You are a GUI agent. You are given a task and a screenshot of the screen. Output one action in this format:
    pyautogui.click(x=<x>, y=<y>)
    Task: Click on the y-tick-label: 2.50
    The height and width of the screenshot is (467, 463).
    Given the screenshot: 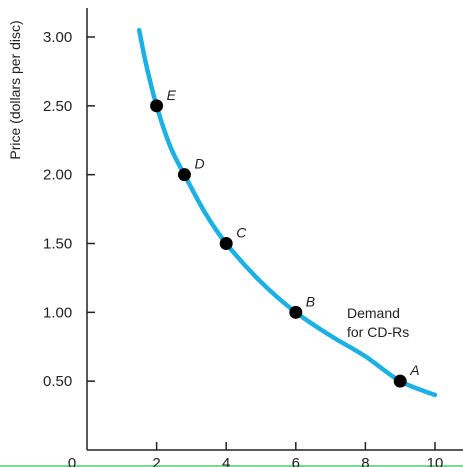 What is the action you would take?
    pyautogui.click(x=57, y=106)
    